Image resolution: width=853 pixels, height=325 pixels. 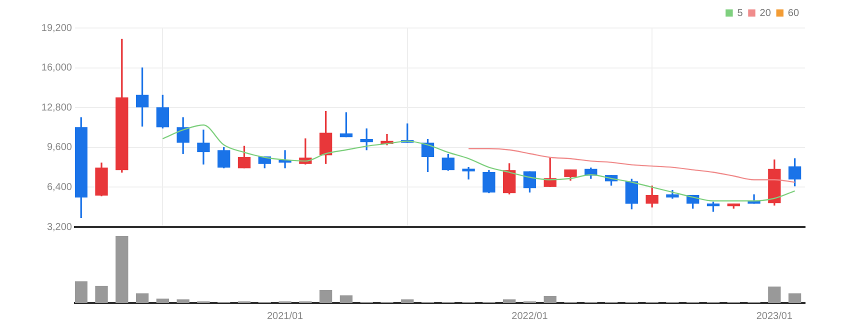 I want to click on x-tick-label: 2021/01, so click(x=285, y=316).